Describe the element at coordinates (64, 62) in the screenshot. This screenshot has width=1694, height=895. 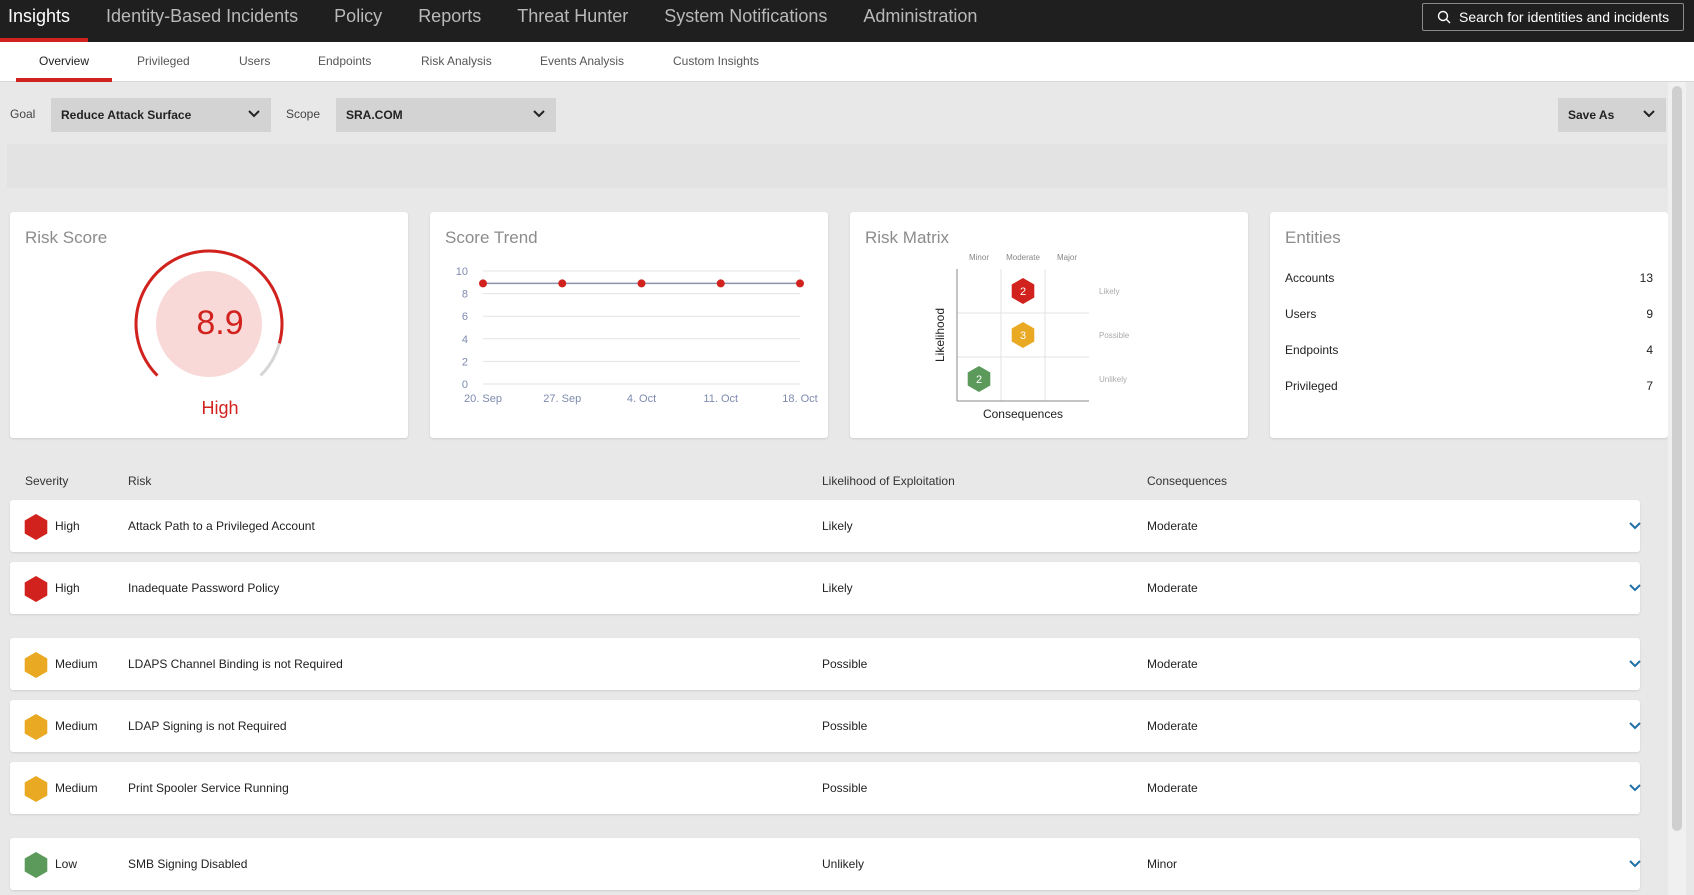
I see `tab-overview: Overview` at that location.